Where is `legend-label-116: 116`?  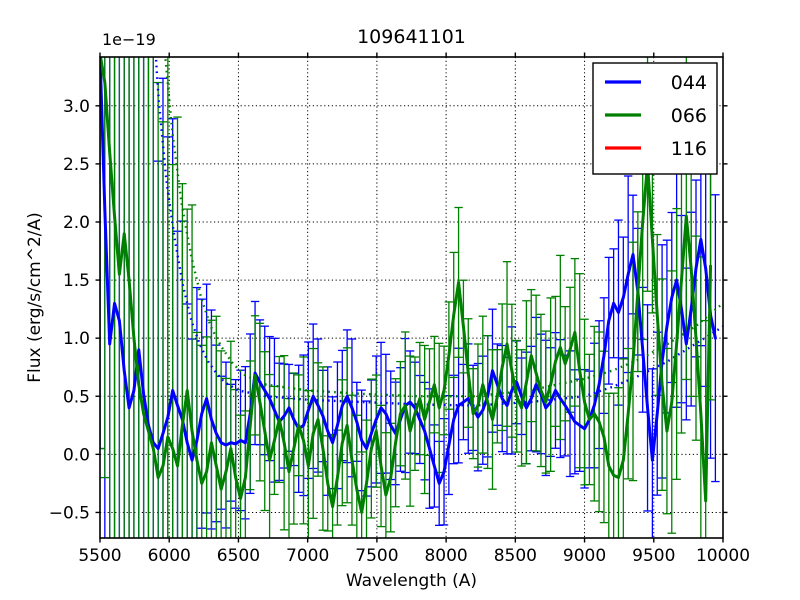 legend-label-116: 116 is located at coordinates (689, 149).